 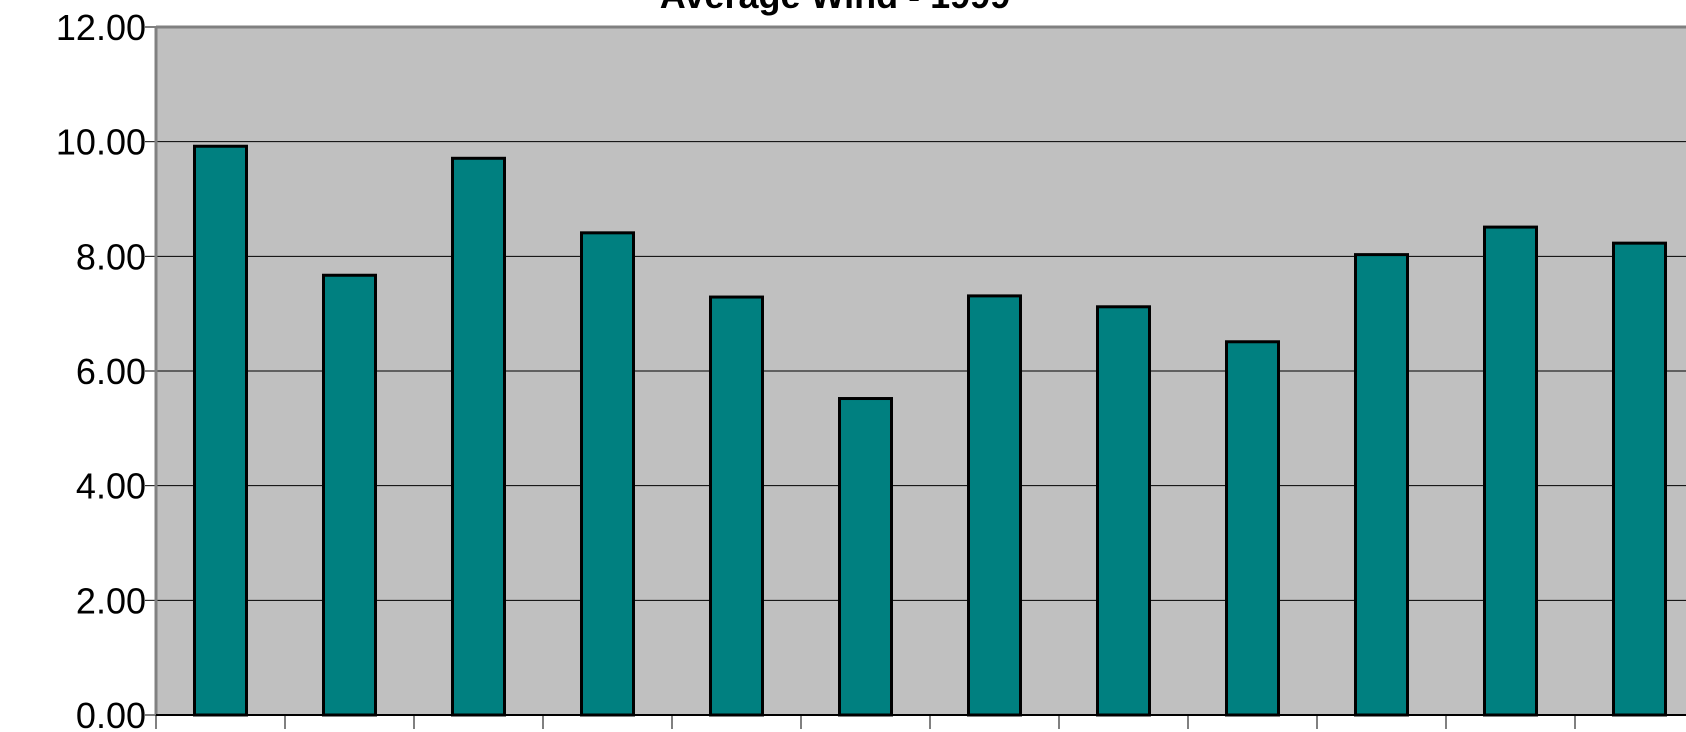 I want to click on y-axis-tick-labels: 0.00 2.00 4.00 6.00 8.00 10.00 12.00, so click(x=101, y=369).